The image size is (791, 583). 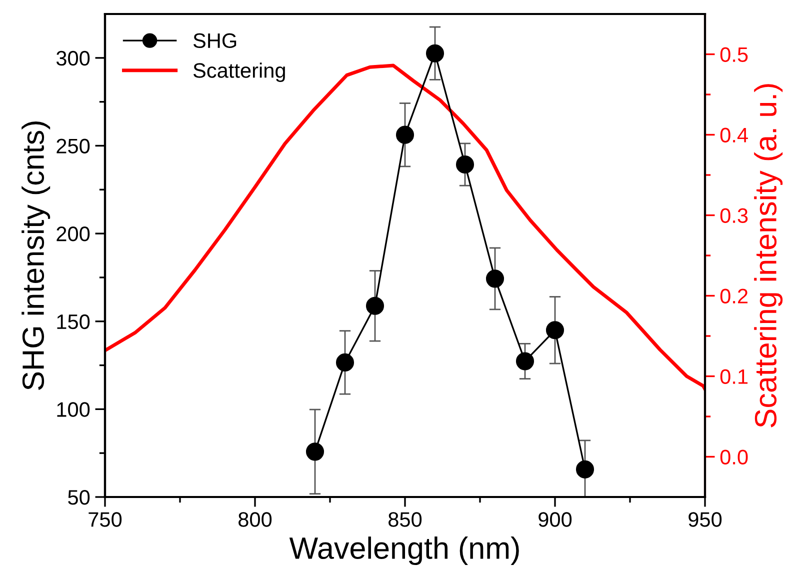 I want to click on y-tick-label: 200, so click(x=73, y=234).